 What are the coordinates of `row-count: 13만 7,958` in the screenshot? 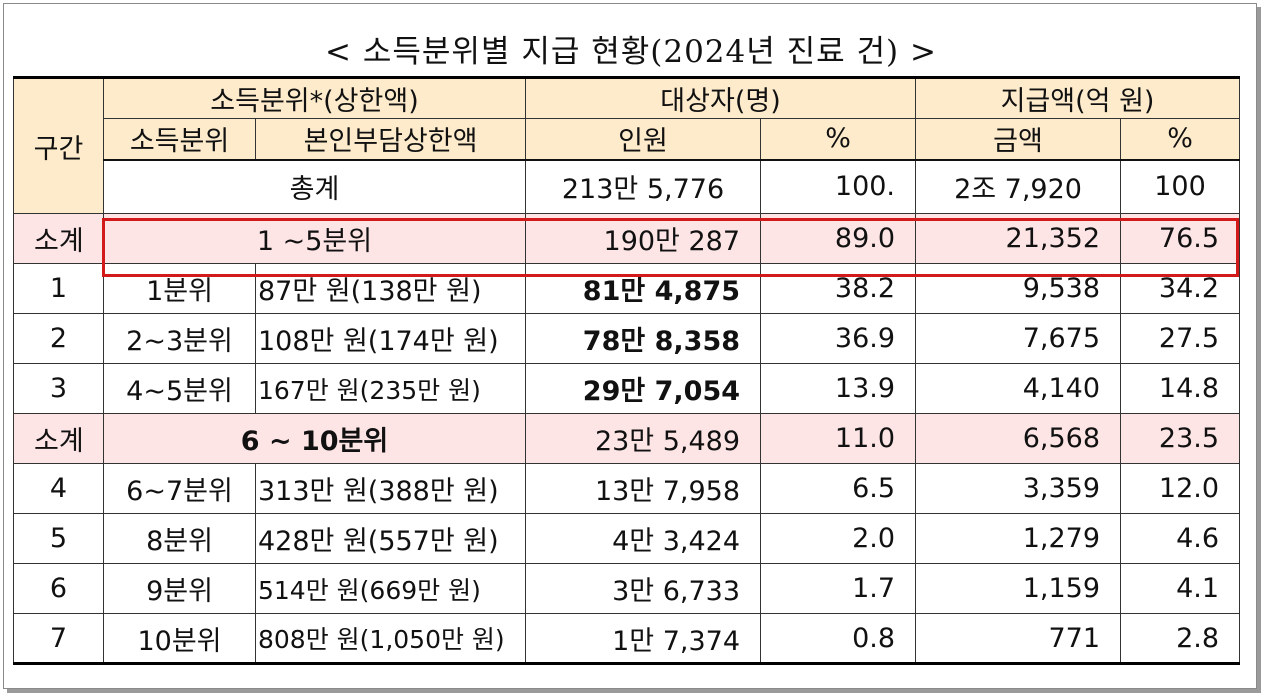 It's located at (643, 488).